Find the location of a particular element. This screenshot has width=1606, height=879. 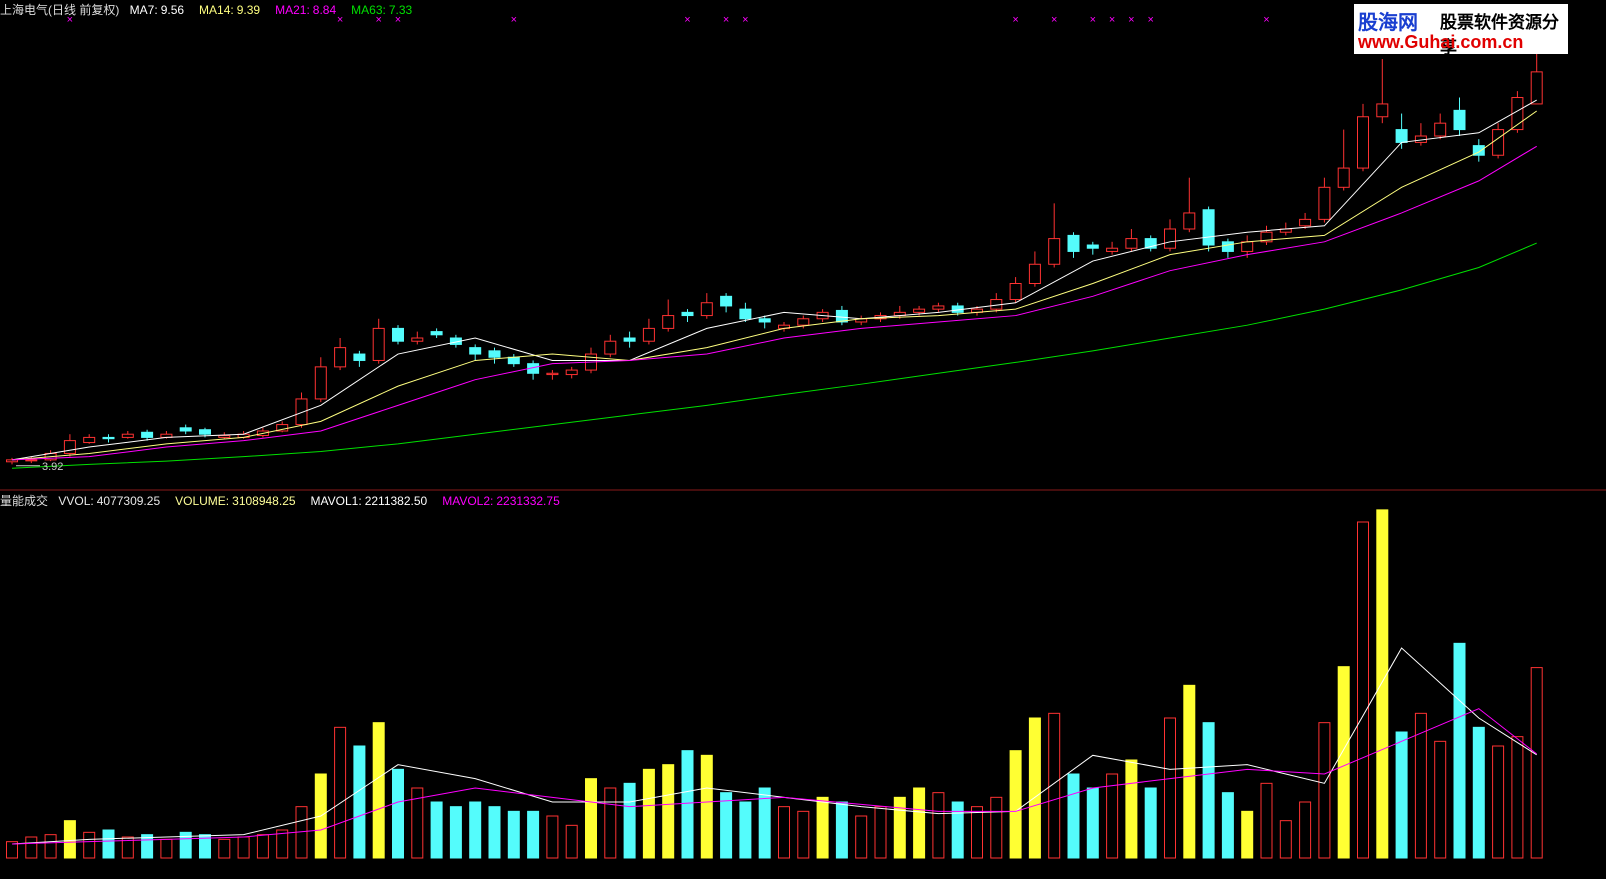

legend-name: MA7: is located at coordinates (143, 10).